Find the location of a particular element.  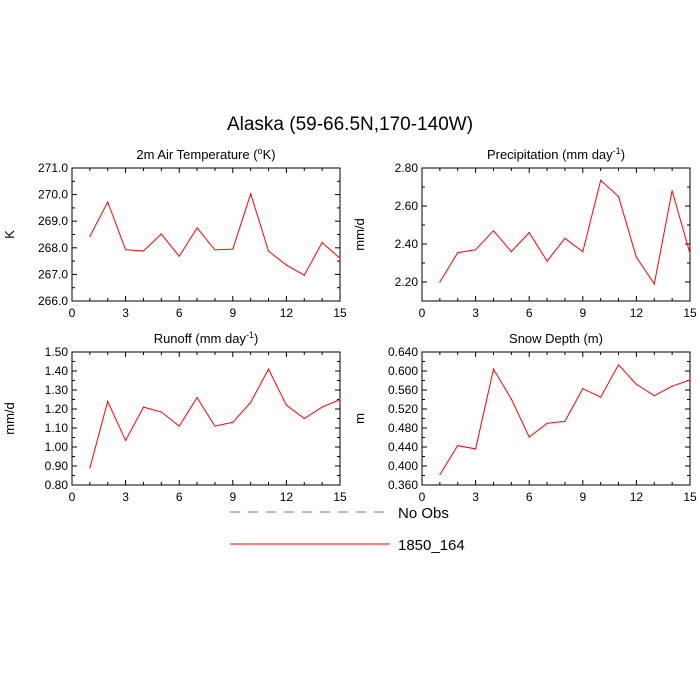

figure-title: Alaska (59-66.5N,170-140W) is located at coordinates (350, 124).